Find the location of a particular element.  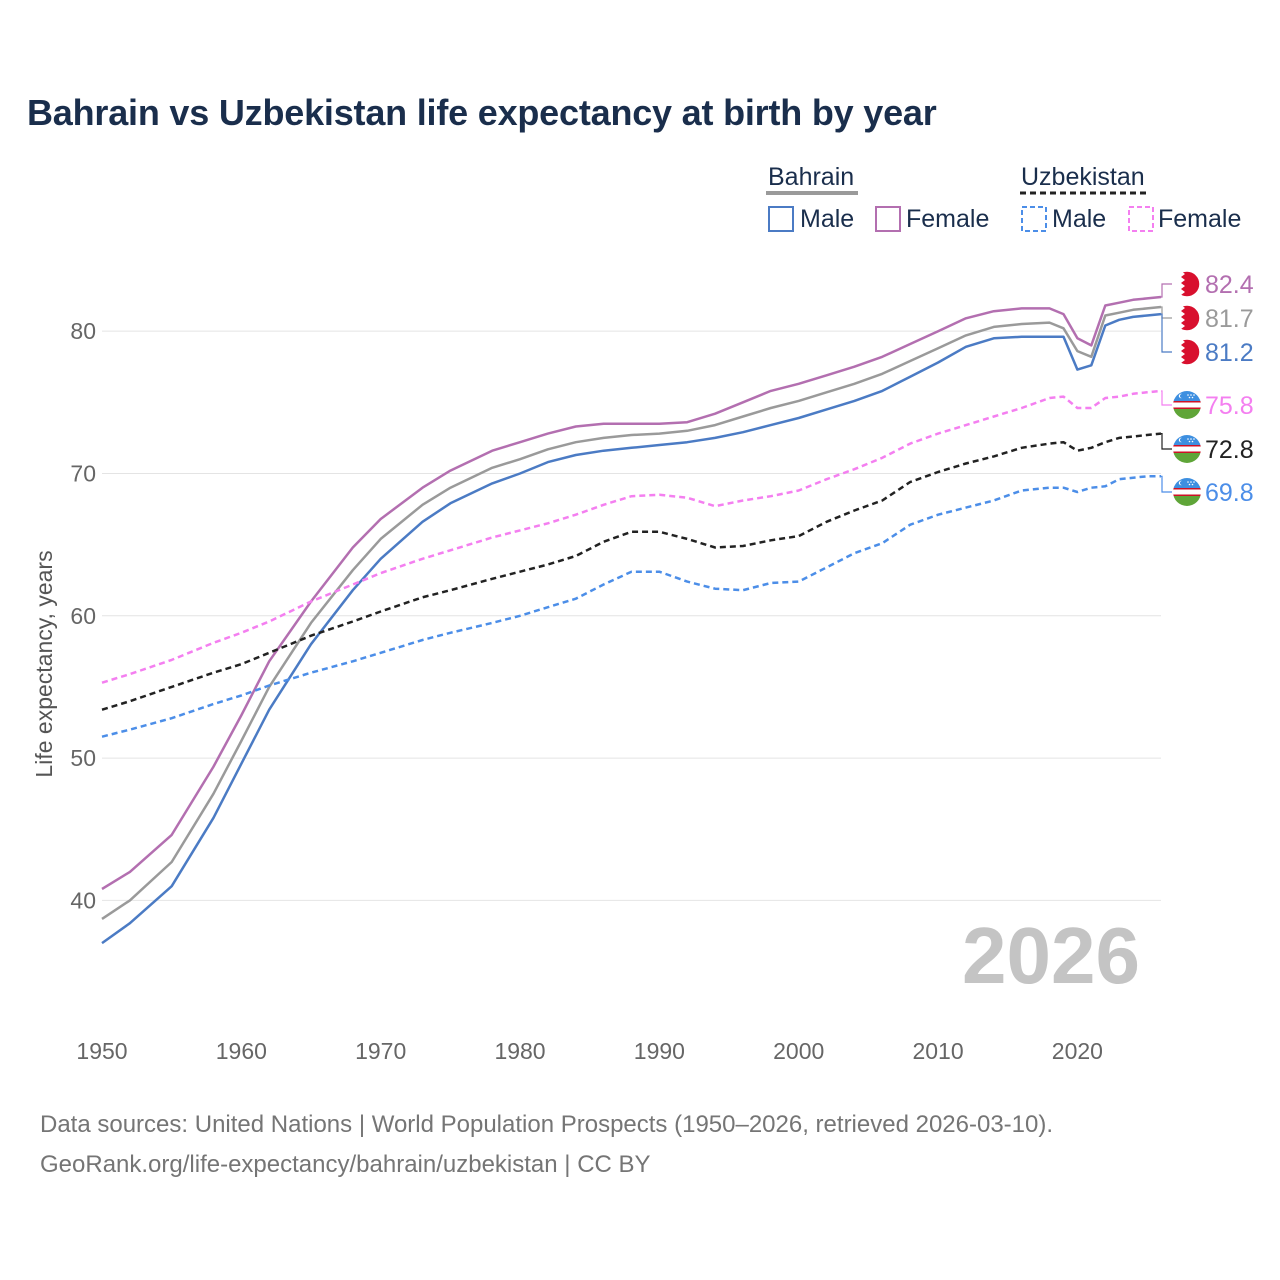

flag-icon-uzbekistan-male is located at coordinates (1187, 492).